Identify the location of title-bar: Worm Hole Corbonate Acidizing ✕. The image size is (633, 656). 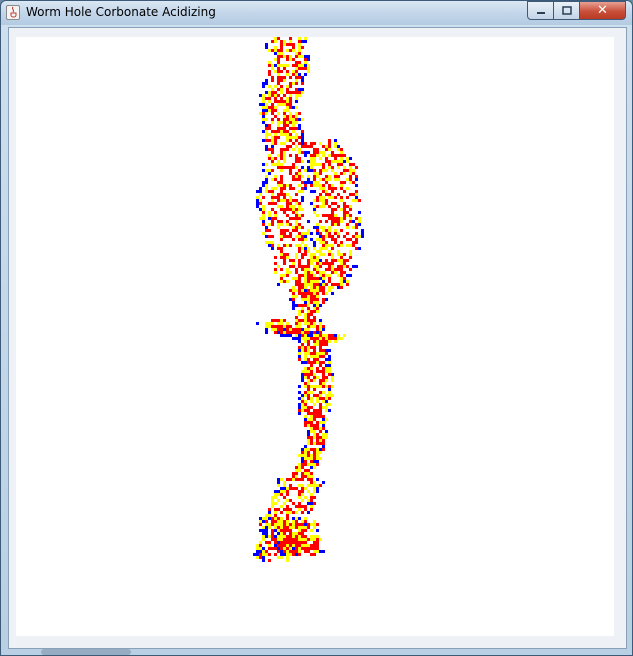
(316, 13).